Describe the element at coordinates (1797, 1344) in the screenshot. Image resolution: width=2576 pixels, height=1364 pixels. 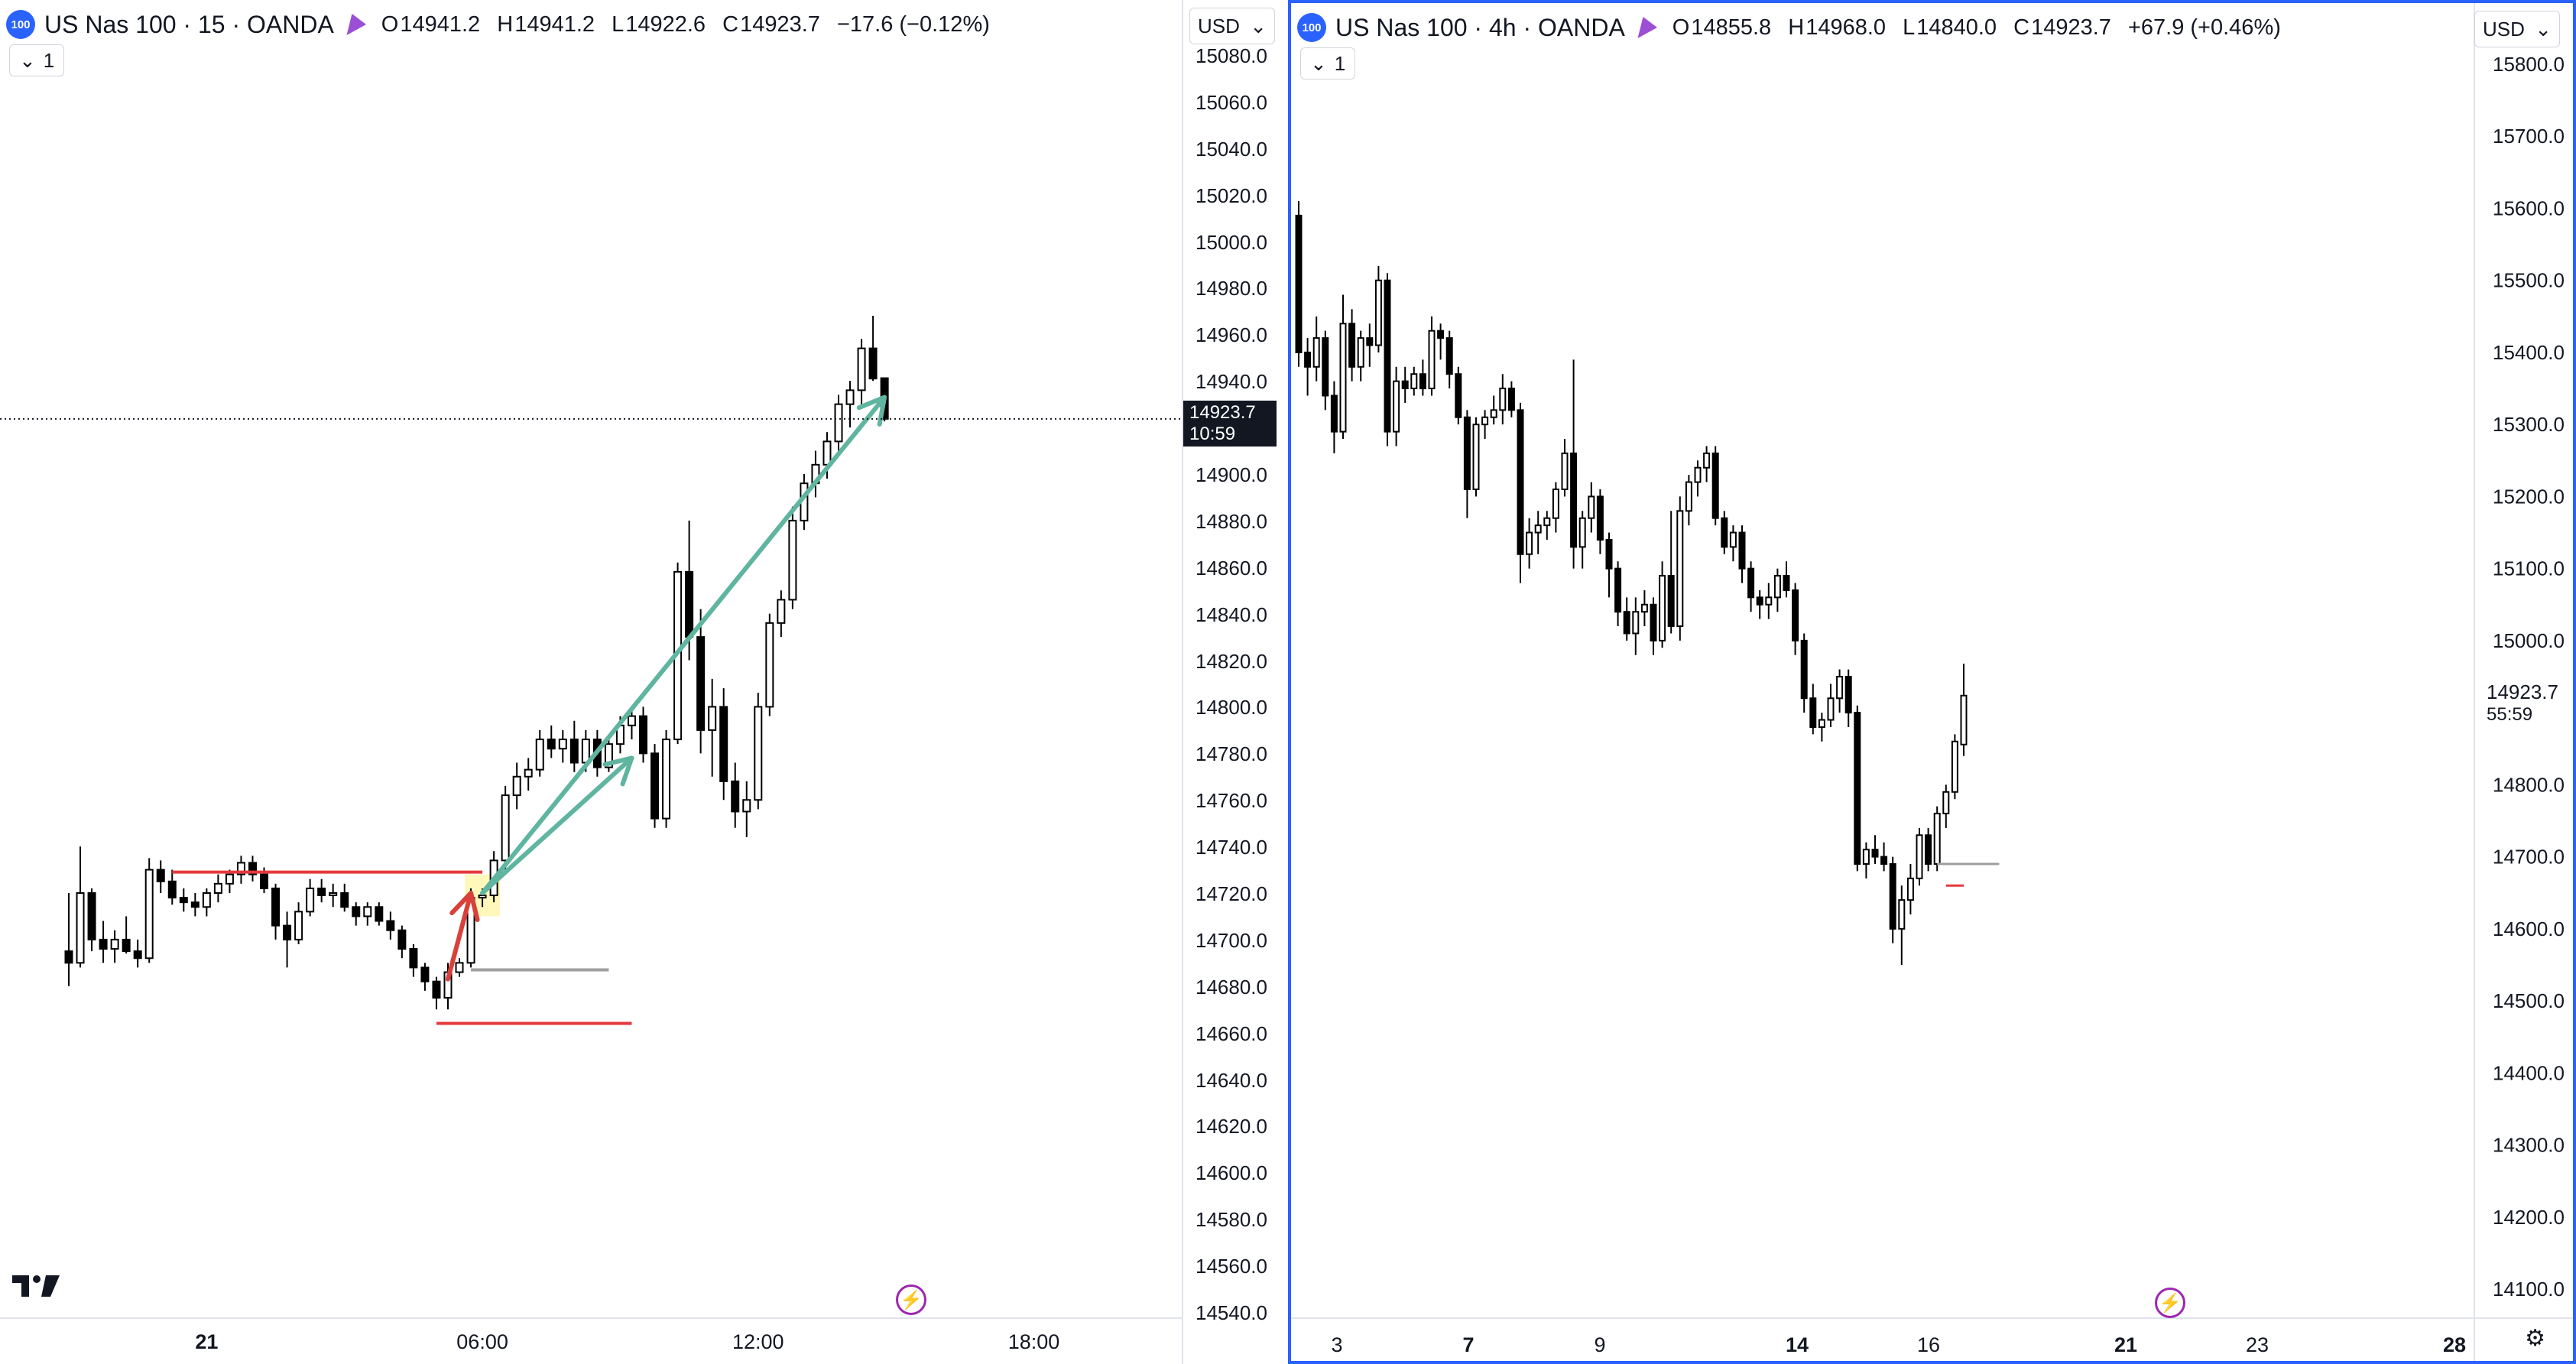
I see `x-tick-label: 14` at that location.